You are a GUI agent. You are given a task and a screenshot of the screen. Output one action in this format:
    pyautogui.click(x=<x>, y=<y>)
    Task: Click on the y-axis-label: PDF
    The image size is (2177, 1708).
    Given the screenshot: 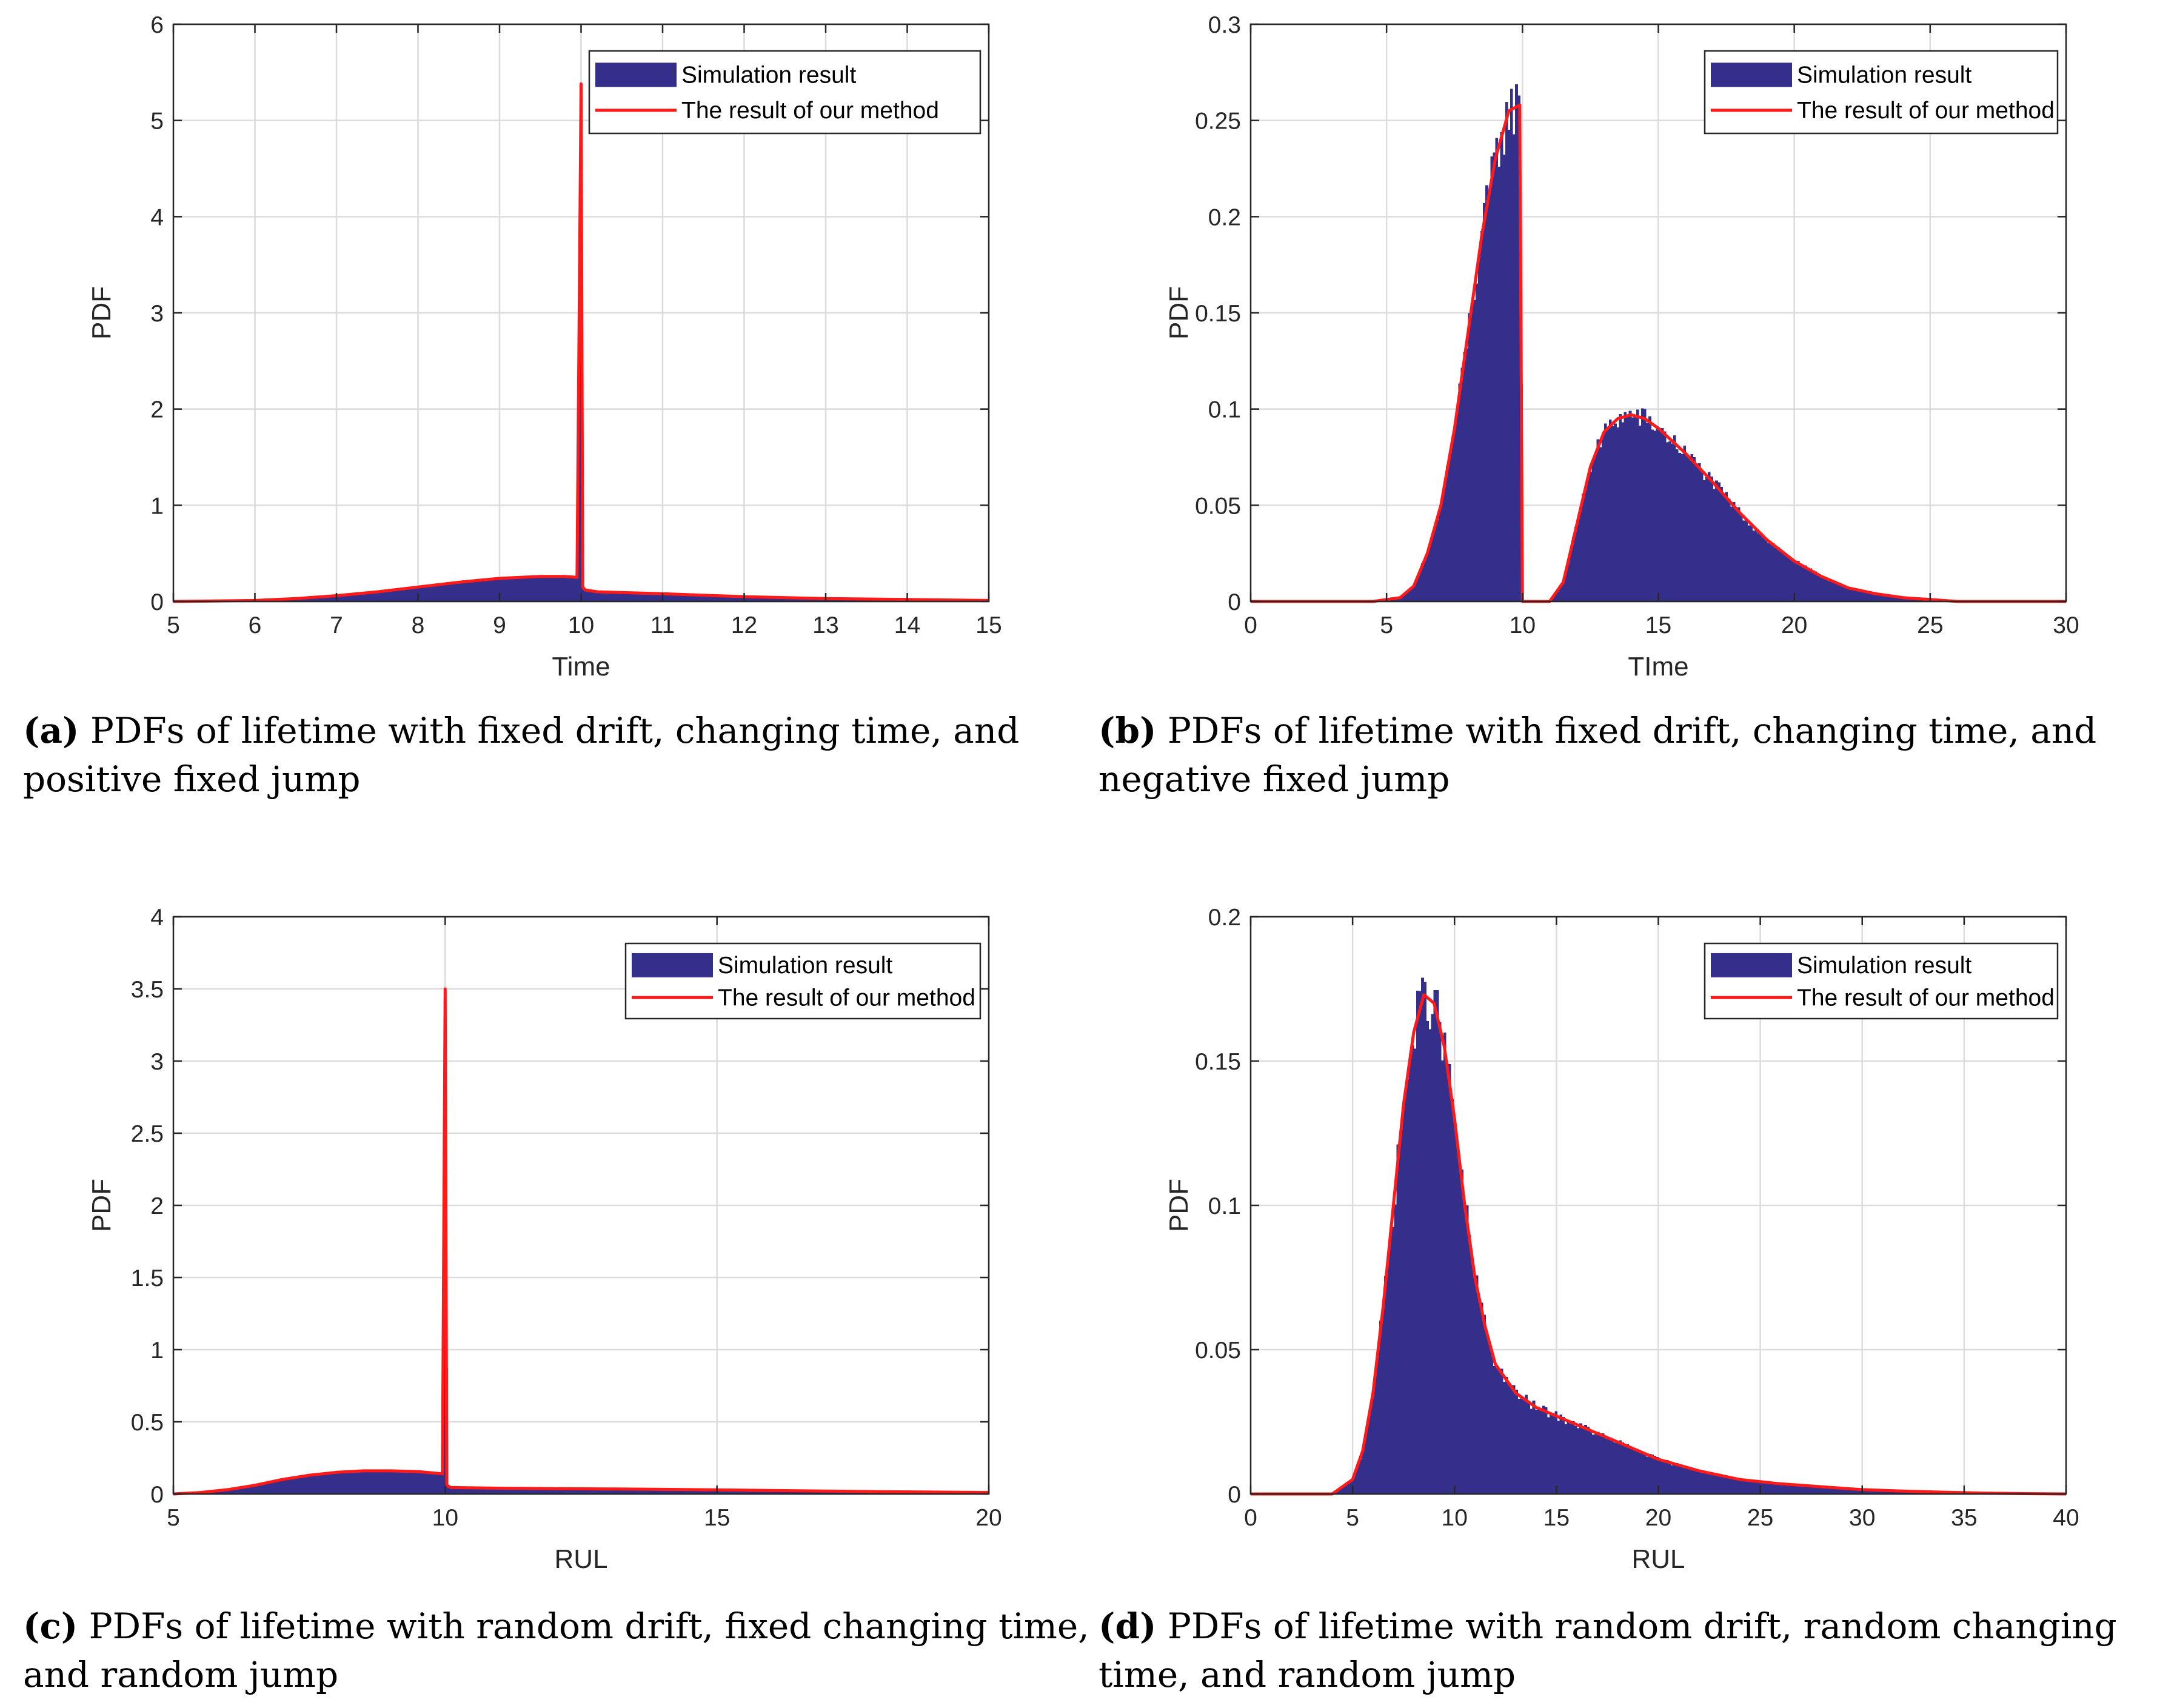 What is the action you would take?
    pyautogui.click(x=1179, y=1206)
    